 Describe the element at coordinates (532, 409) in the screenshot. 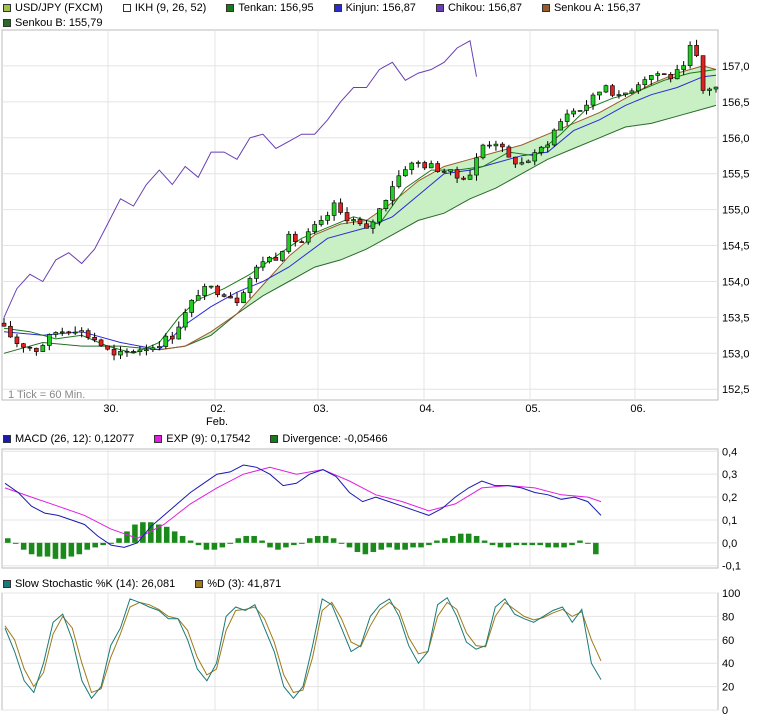

I see `main-x-tick-label: 05.` at that location.